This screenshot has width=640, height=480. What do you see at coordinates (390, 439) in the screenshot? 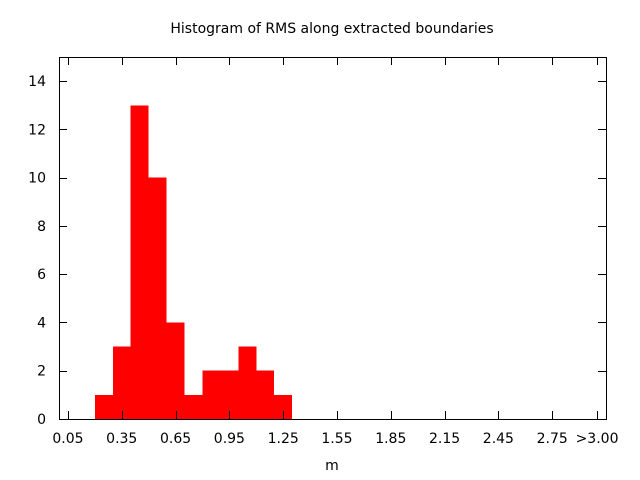
I see `x-tick-label: 1.85` at bounding box center [390, 439].